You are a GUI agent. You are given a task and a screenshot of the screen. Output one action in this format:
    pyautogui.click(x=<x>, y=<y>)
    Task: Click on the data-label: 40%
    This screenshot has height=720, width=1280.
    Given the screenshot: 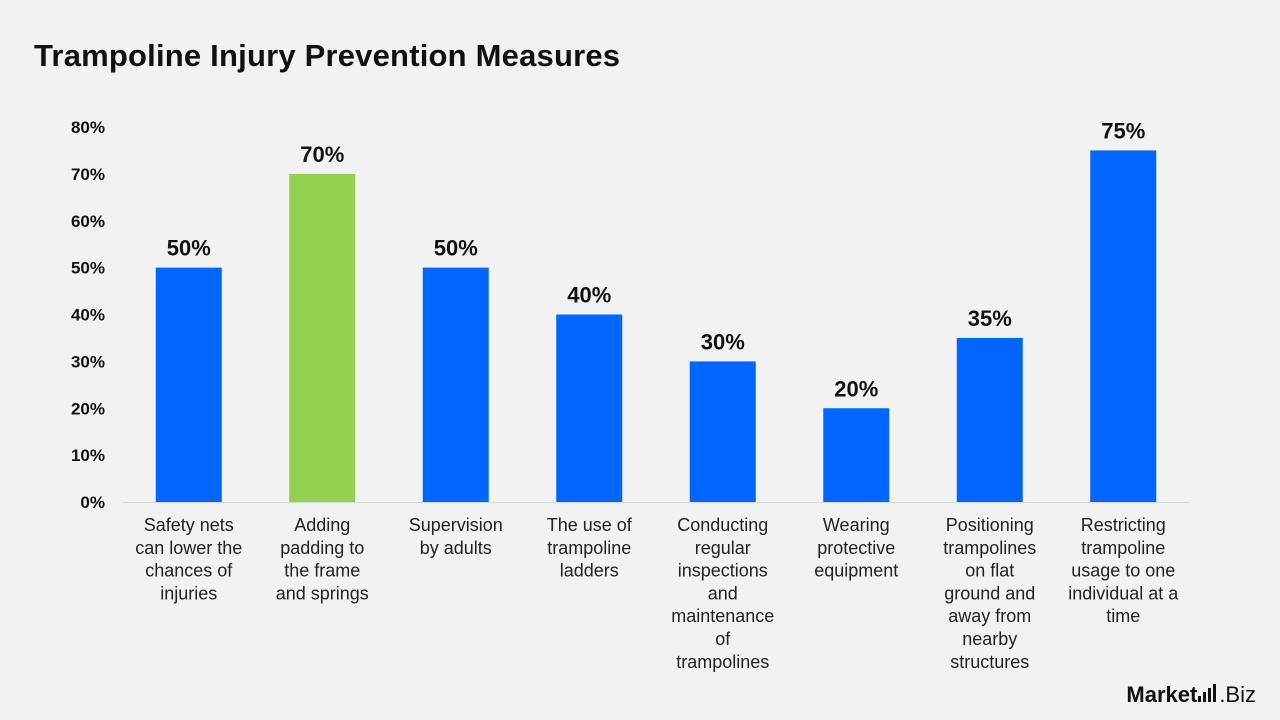 What is the action you would take?
    pyautogui.click(x=589, y=295)
    